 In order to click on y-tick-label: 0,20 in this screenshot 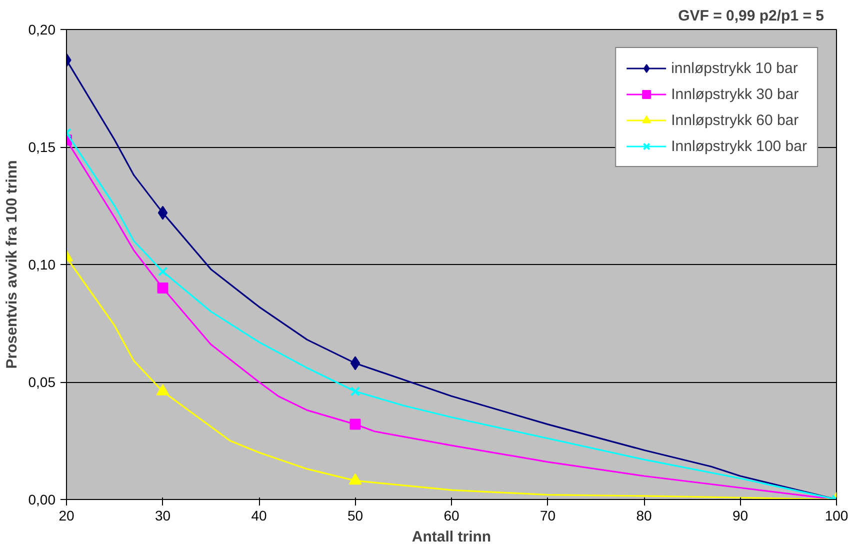, I will do `click(42, 30)`.